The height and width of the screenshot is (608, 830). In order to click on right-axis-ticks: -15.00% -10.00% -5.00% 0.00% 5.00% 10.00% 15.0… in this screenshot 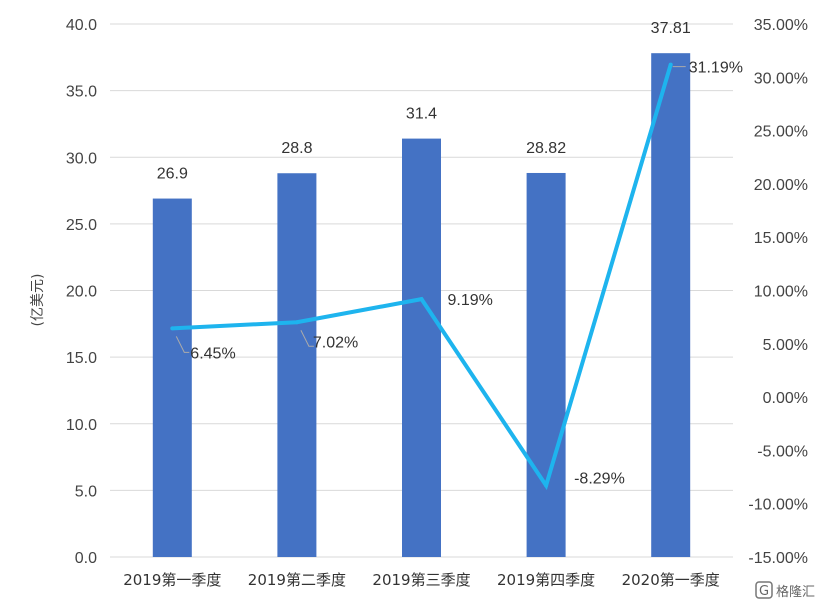, I will do `click(778, 292)`.